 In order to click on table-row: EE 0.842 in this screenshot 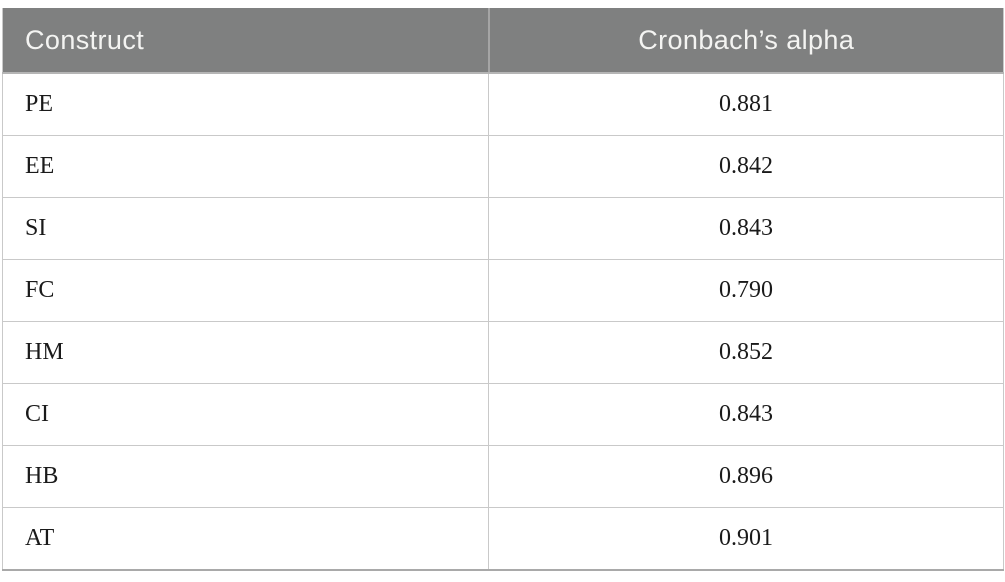, I will do `click(503, 166)`.